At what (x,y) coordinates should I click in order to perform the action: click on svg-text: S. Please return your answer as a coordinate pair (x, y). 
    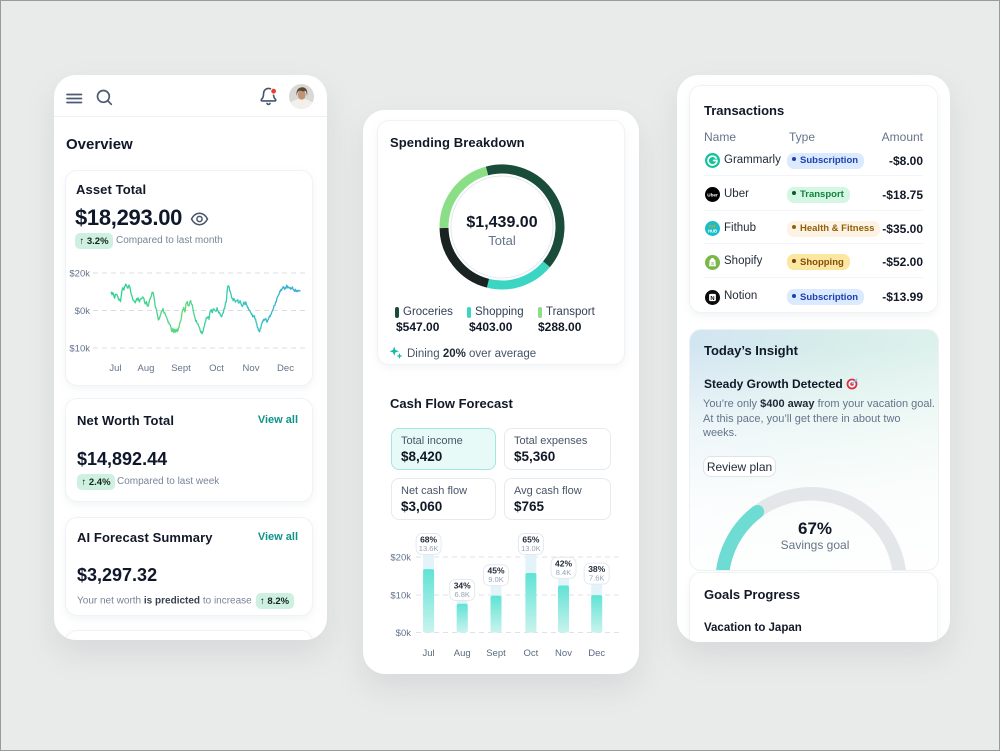
    Looking at the image, I should click on (711, 263).